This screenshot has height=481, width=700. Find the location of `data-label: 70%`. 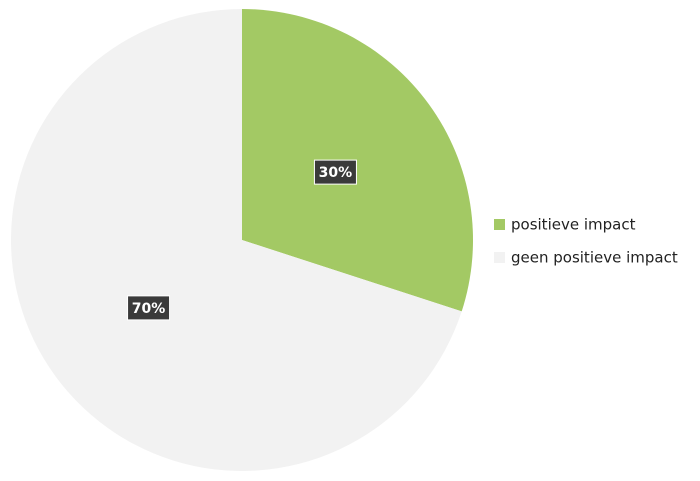

data-label: 70% is located at coordinates (149, 308).